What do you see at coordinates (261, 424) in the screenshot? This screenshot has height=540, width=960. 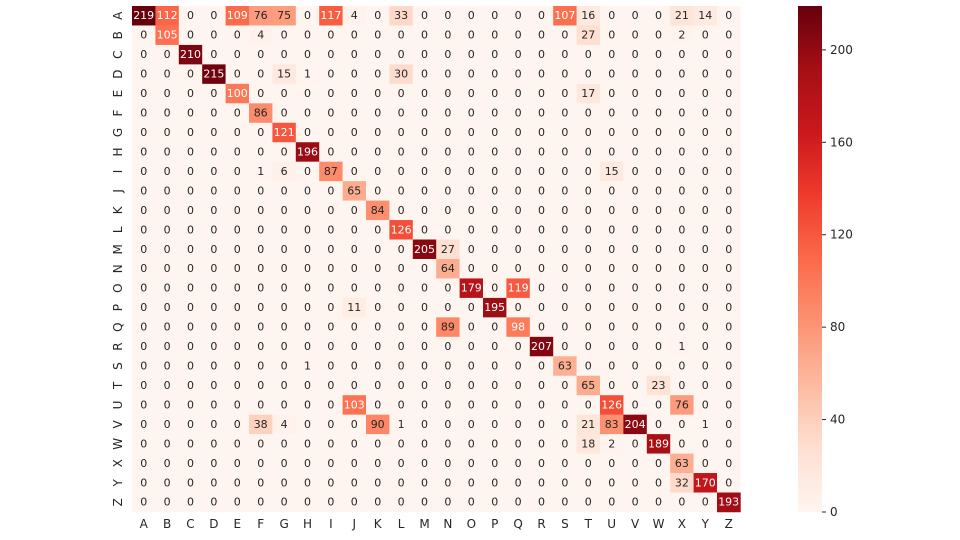 I see `cell-value-label: 38` at bounding box center [261, 424].